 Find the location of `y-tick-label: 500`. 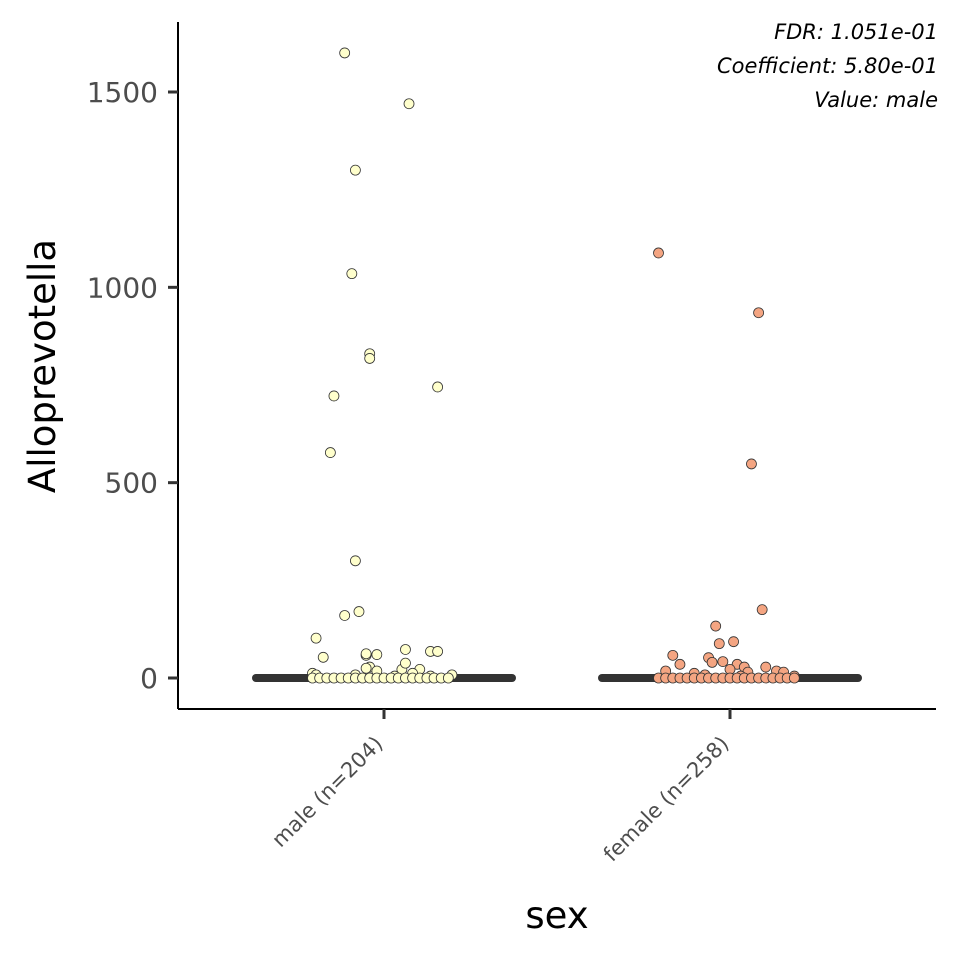

y-tick-label: 500 is located at coordinates (131, 483).